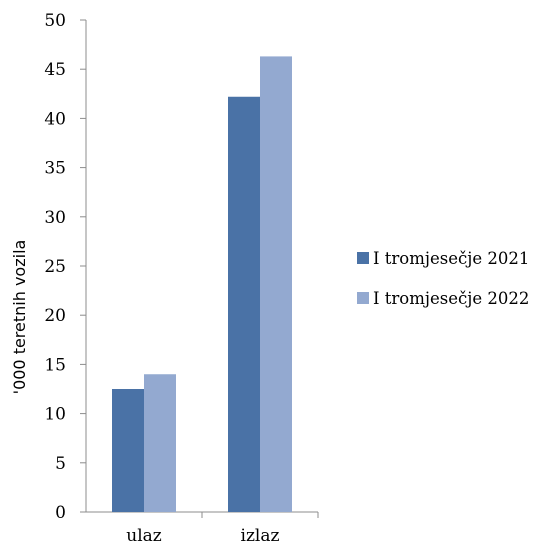  Describe the element at coordinates (55, 316) in the screenshot. I see `y-tick-label: 20` at that location.